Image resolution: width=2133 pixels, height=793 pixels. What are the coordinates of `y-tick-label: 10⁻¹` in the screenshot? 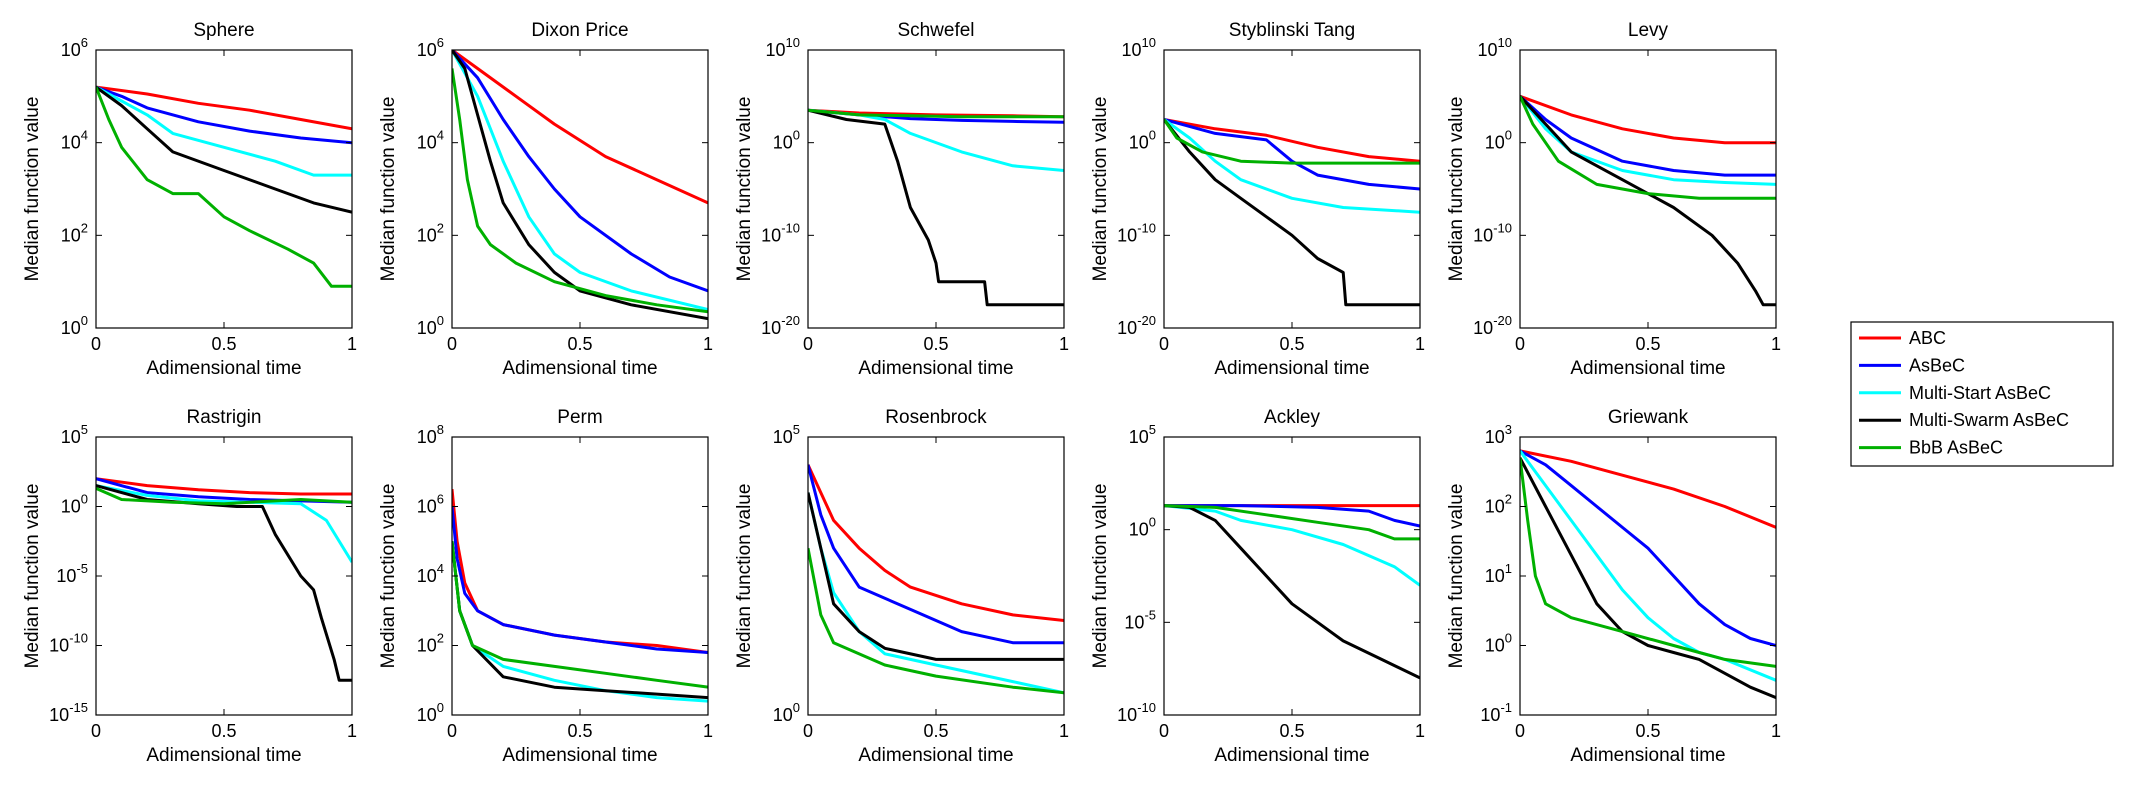 It's located at (1496, 712).